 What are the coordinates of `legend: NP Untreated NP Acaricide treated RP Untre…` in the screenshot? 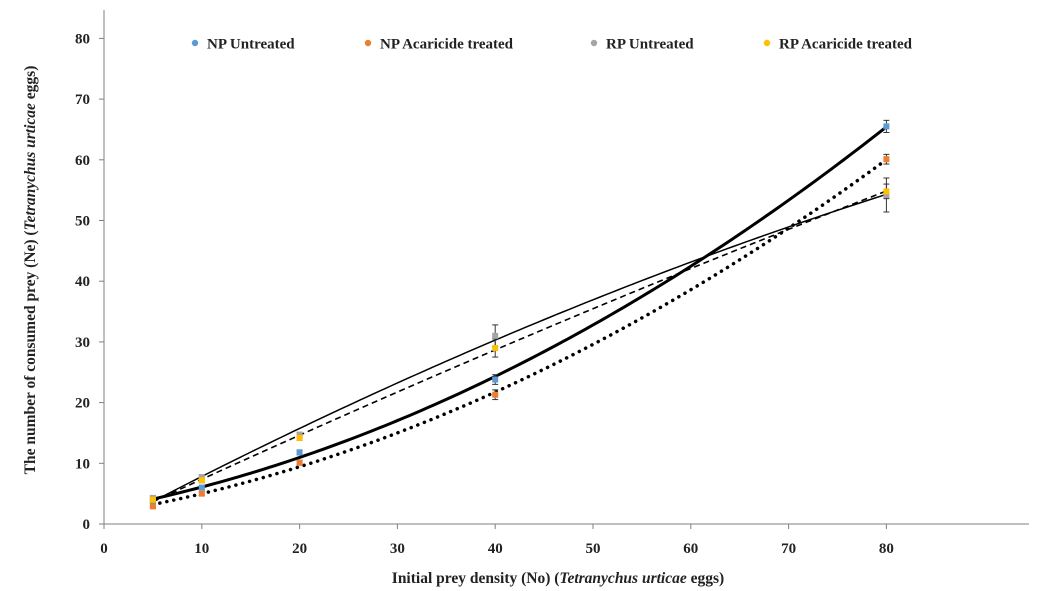 It's located at (552, 45).